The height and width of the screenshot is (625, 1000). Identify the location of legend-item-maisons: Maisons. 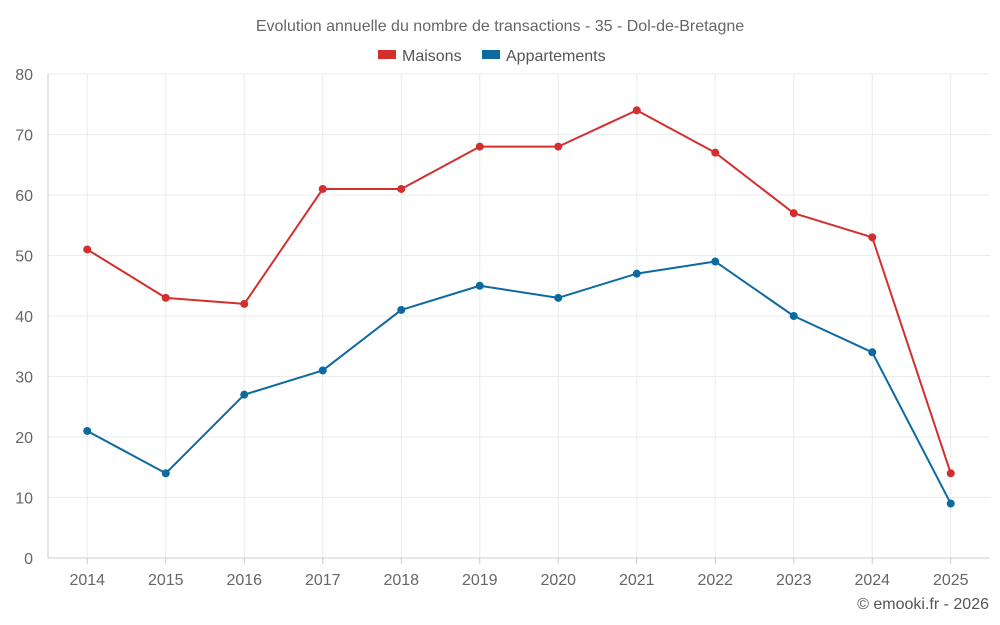
(420, 56).